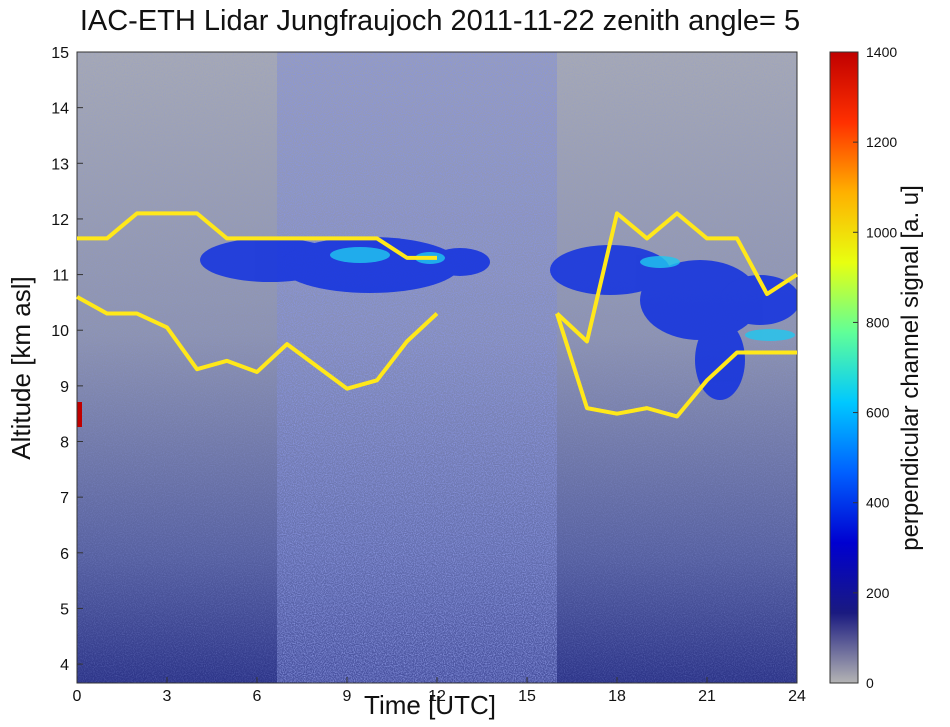 The image size is (950, 727). Describe the element at coordinates (60, 109) in the screenshot. I see `y-tick-label: 14` at that location.